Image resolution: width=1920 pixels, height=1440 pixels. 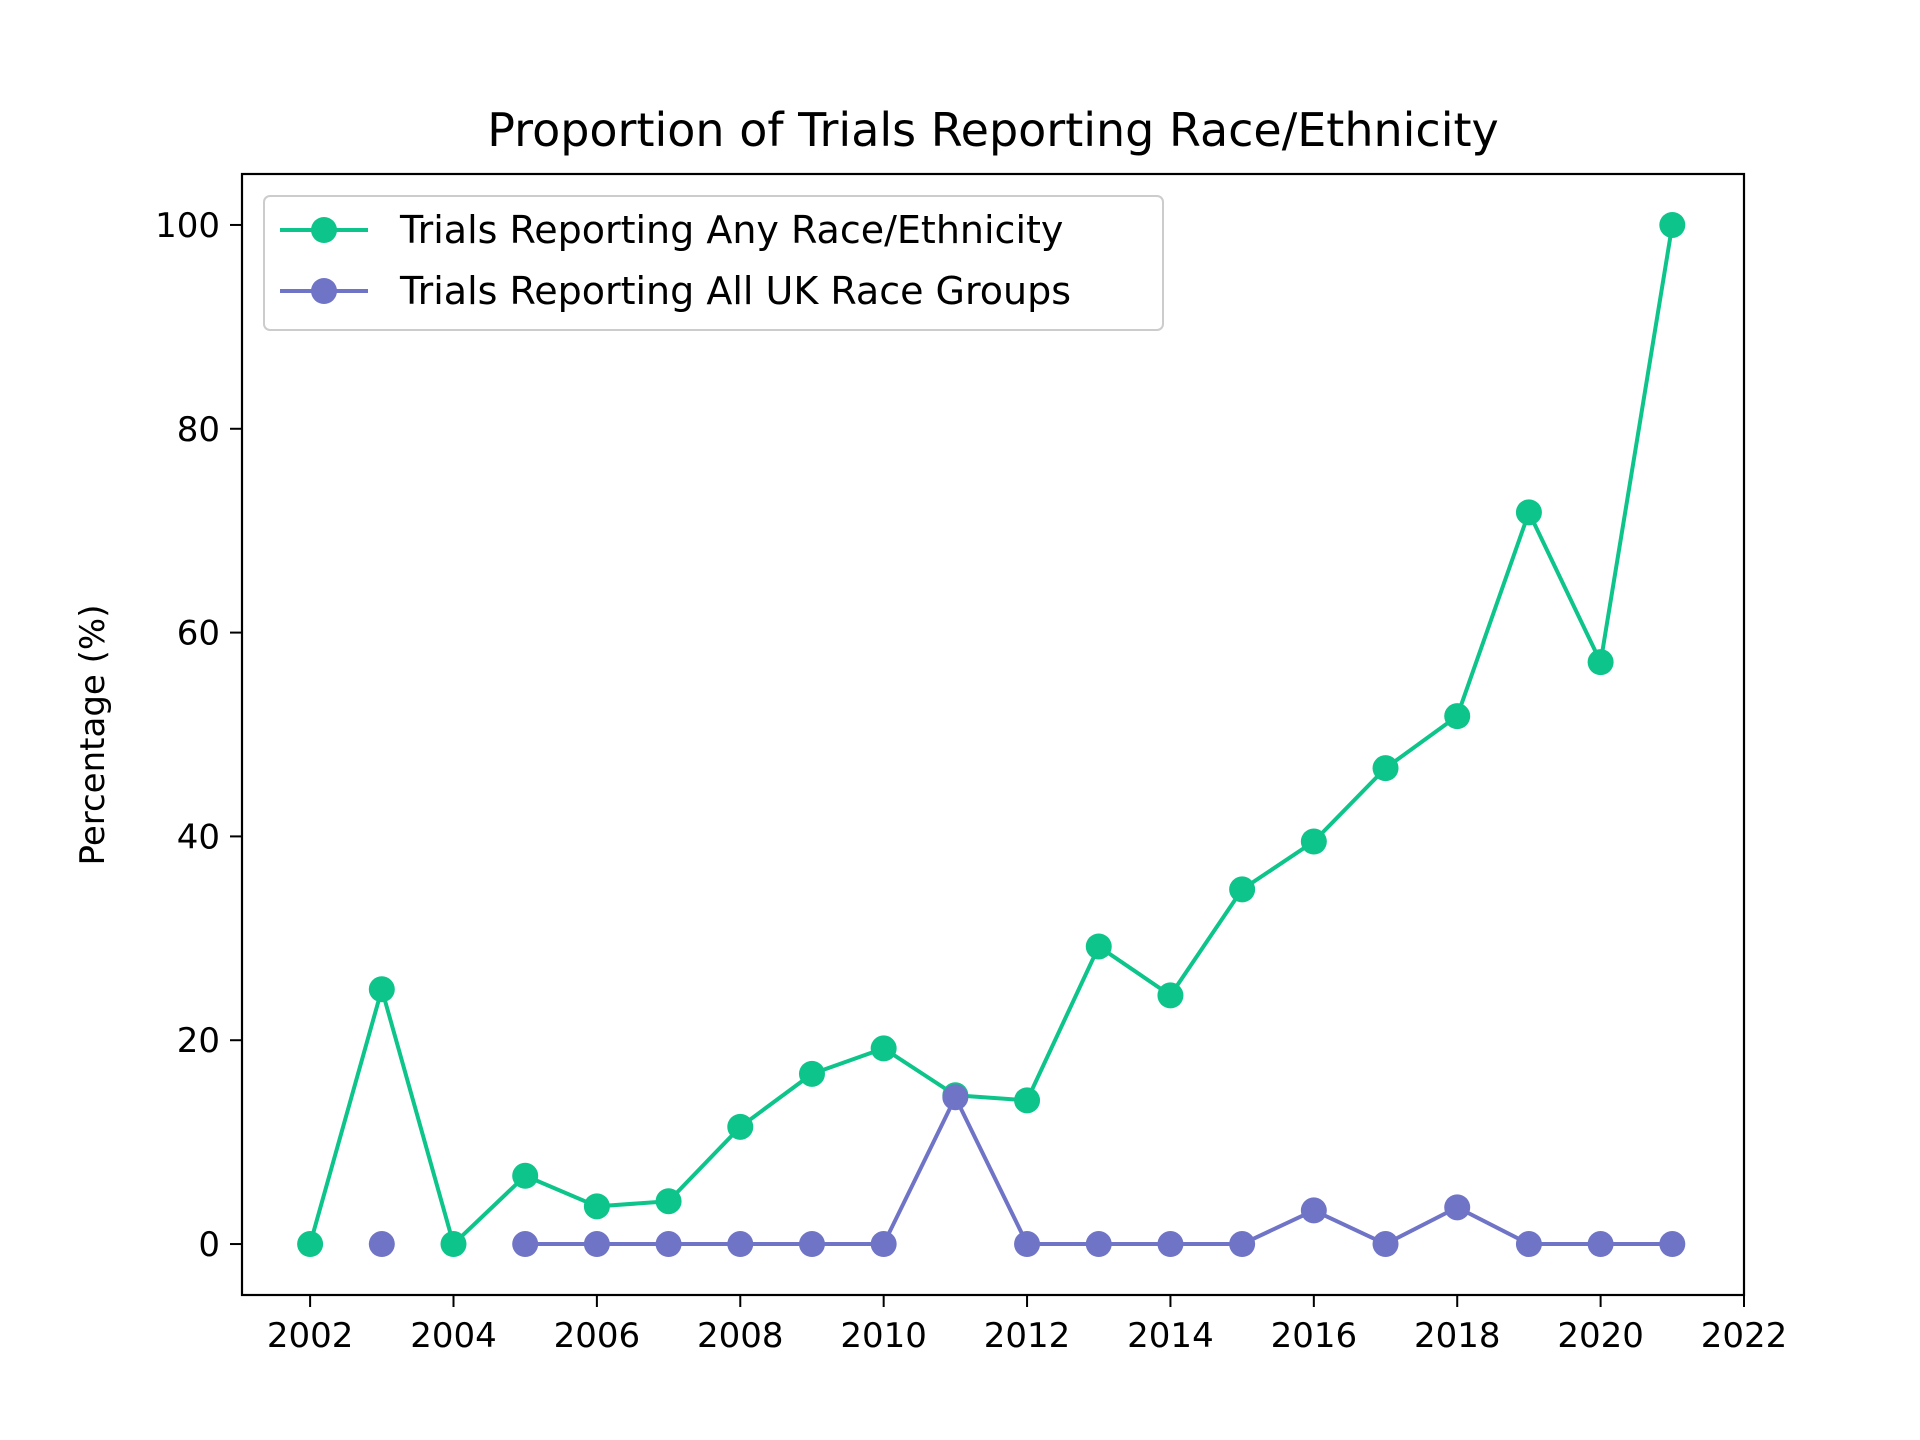 What do you see at coordinates (1314, 1336) in the screenshot?
I see `x-tick-label: 2016` at bounding box center [1314, 1336].